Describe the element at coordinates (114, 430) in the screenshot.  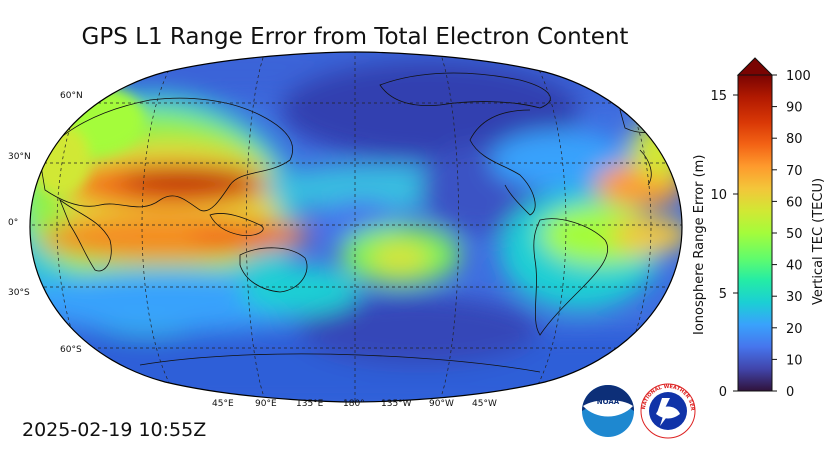
I see `timestamp: 2025-02-19 10:55Z` at that location.